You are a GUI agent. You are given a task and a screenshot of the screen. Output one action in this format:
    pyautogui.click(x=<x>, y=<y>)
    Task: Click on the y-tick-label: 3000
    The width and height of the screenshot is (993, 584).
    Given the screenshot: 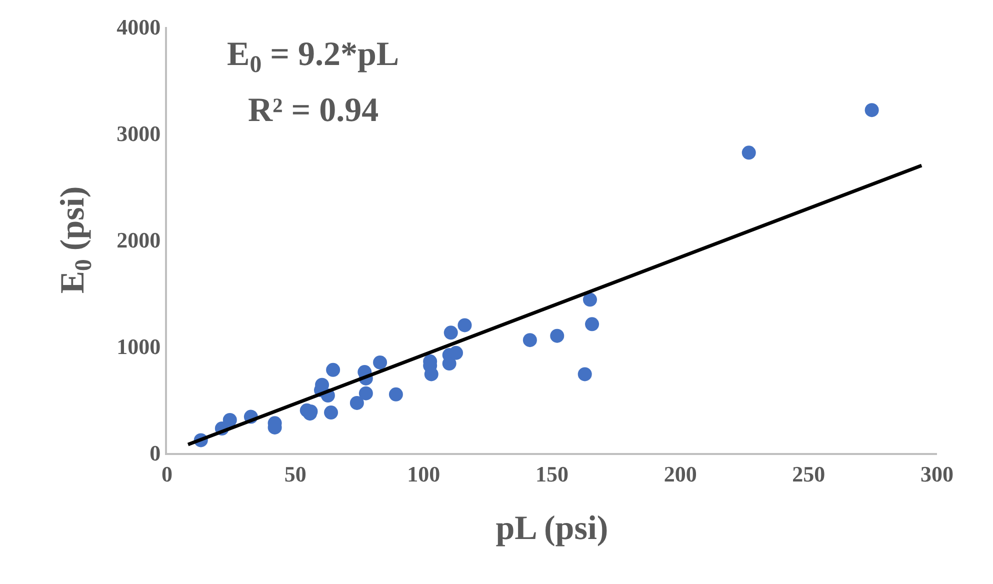 What is the action you would take?
    pyautogui.click(x=138, y=133)
    